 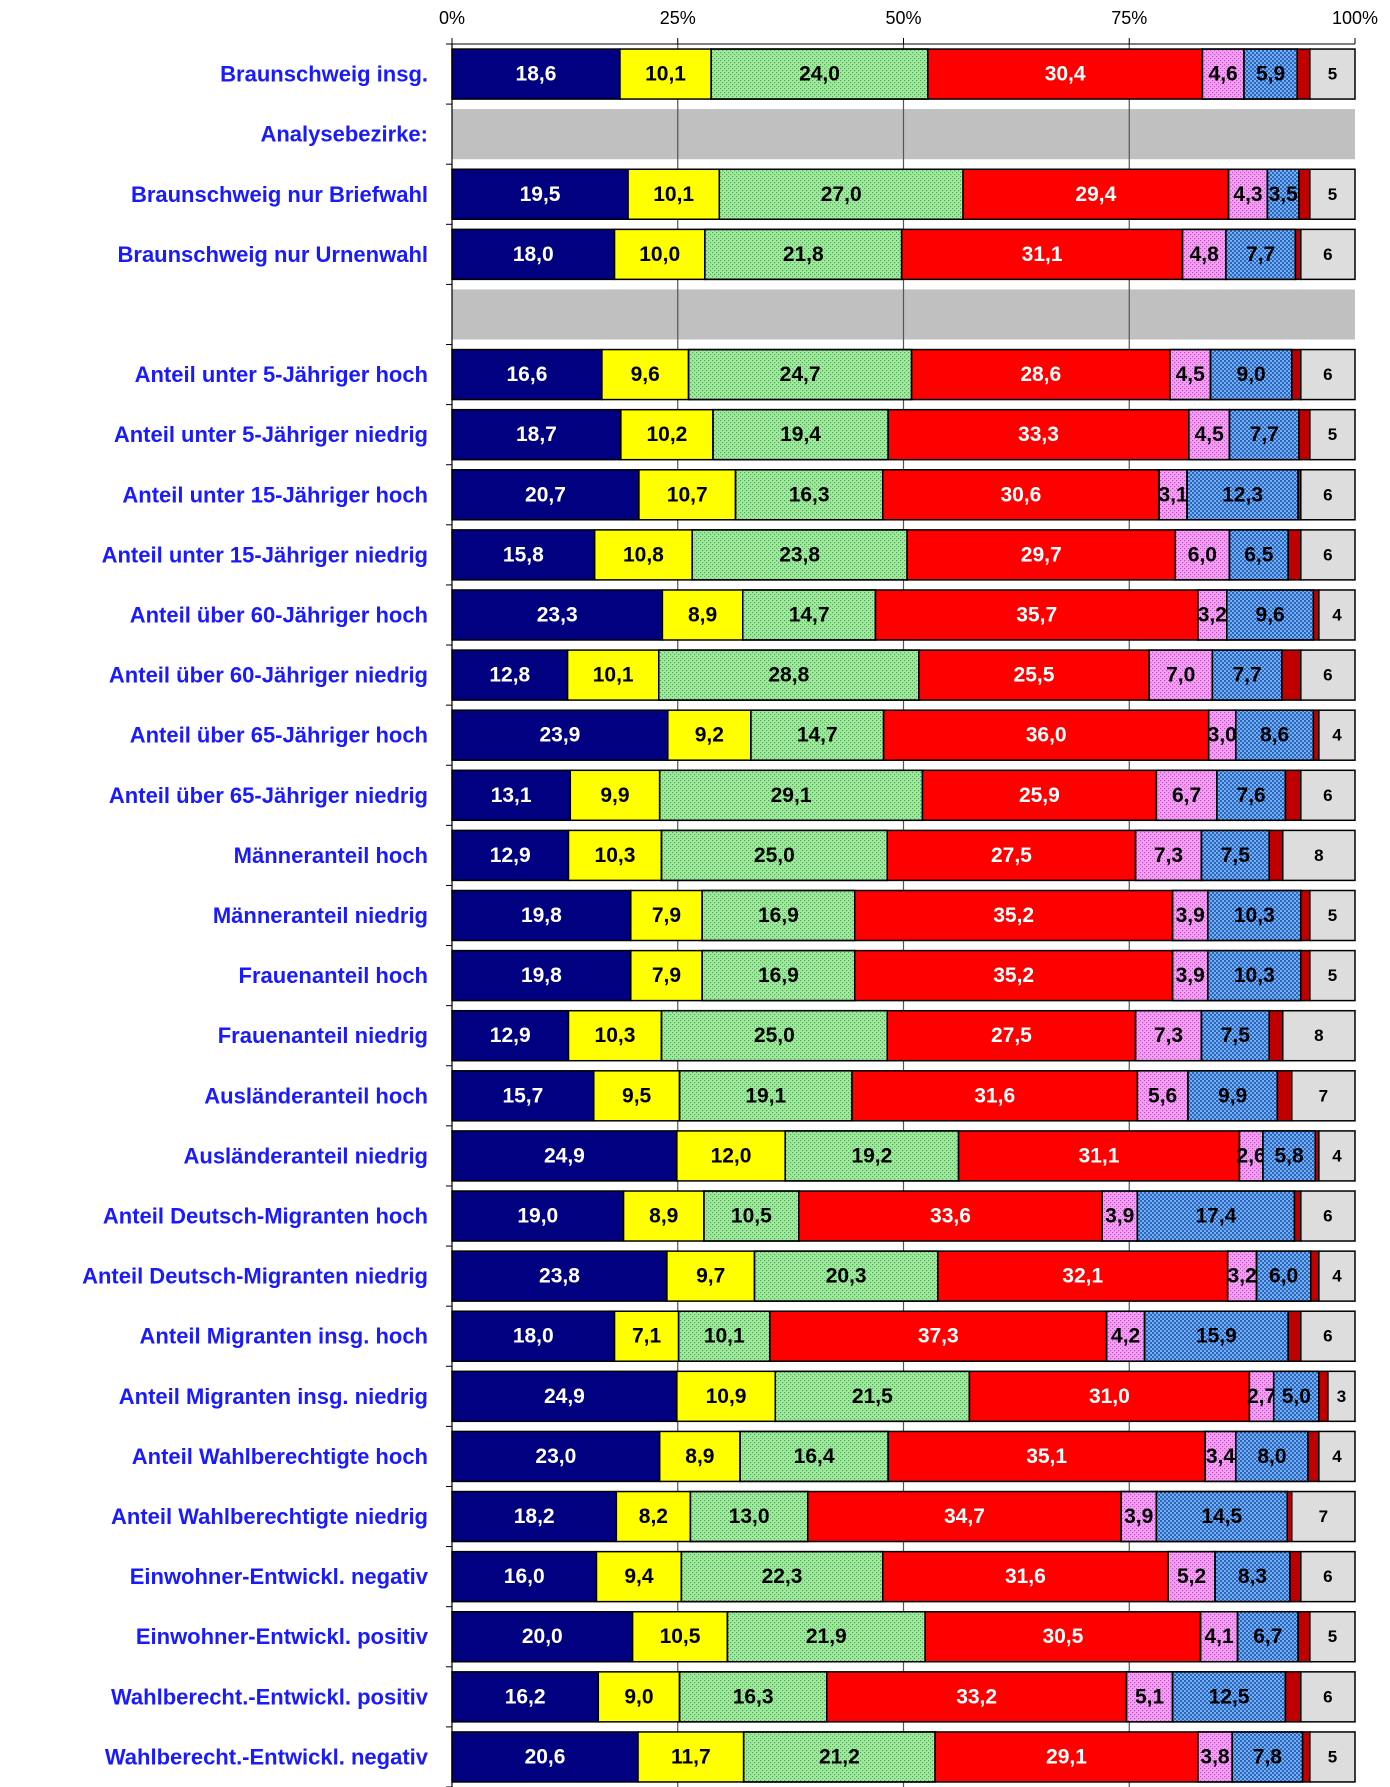 I want to click on data-label: 3,2, so click(x=1242, y=1276).